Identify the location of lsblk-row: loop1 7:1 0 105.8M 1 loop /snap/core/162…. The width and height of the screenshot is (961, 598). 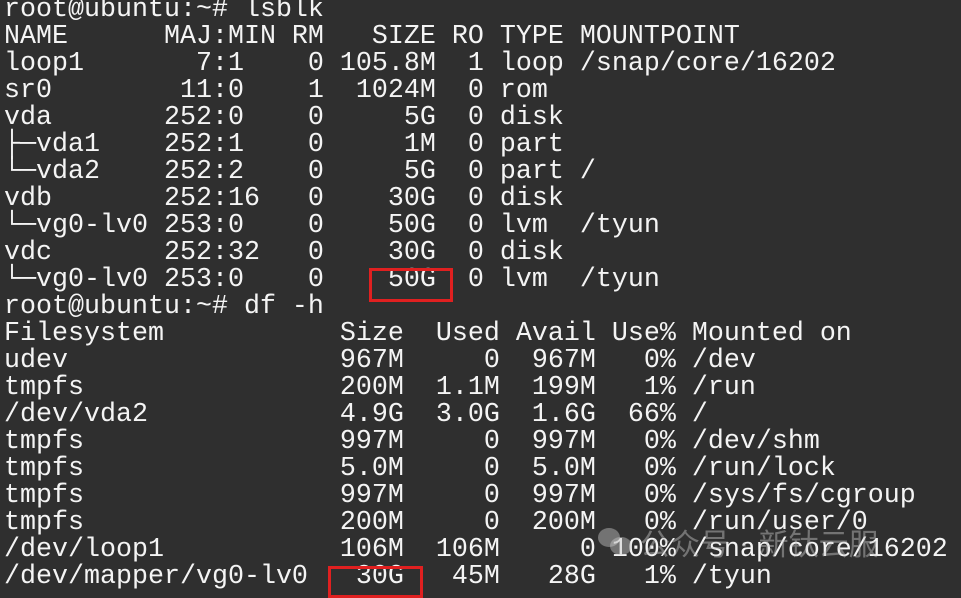
(420, 64).